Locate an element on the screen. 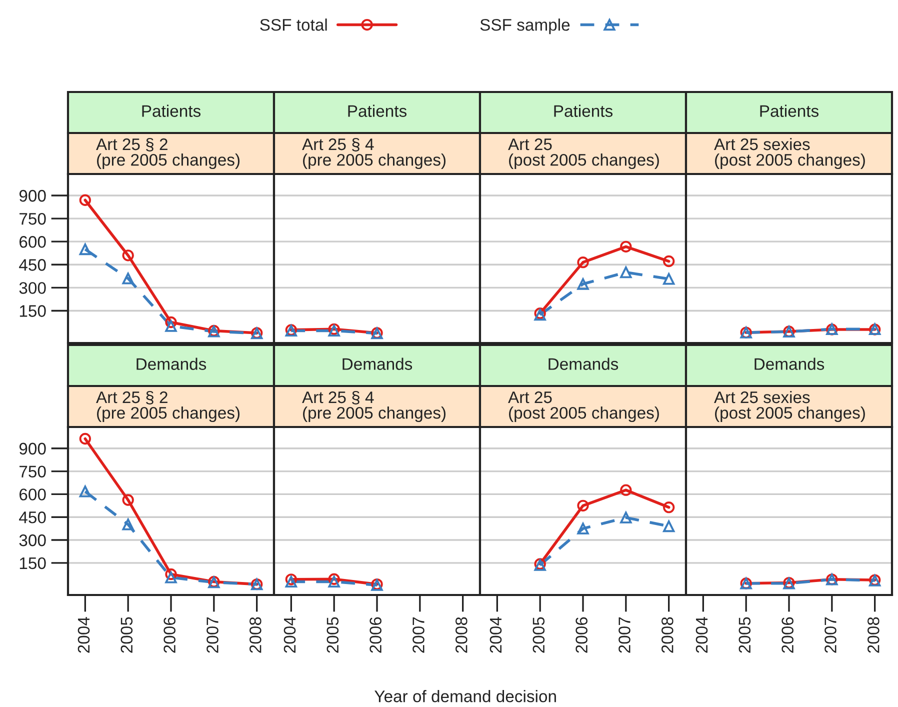 The image size is (898, 707). legend-label: SSF total is located at coordinates (293, 24).